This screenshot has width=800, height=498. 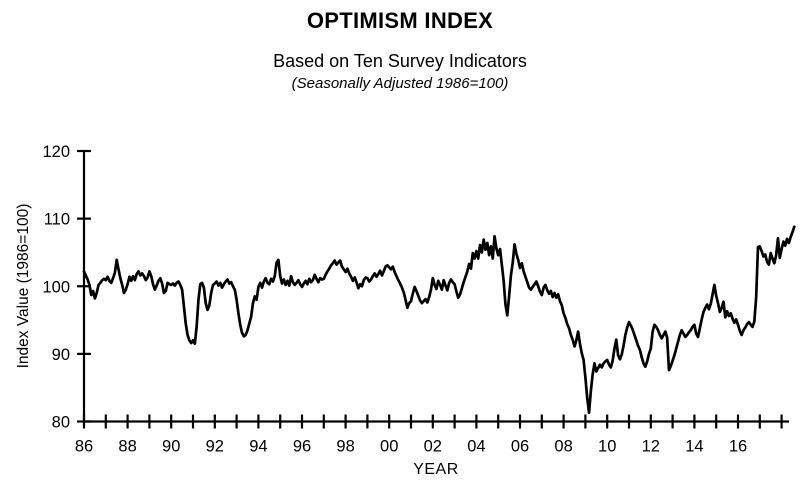 I want to click on x-axis-title: YEAR, so click(x=436, y=469).